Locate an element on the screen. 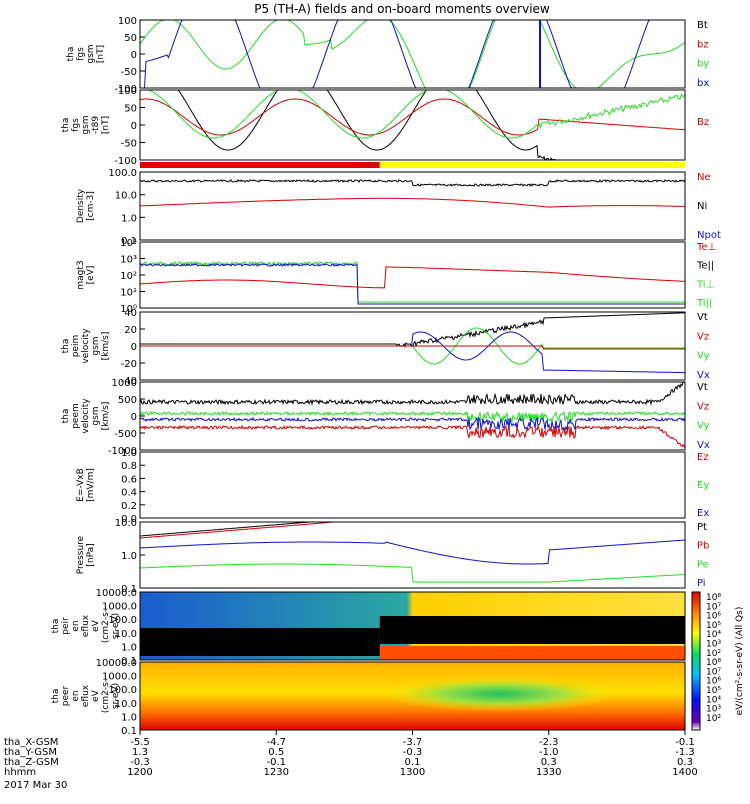 The height and width of the screenshot is (804, 750). y-axis-label: [cm-3] is located at coordinates (91, 206).